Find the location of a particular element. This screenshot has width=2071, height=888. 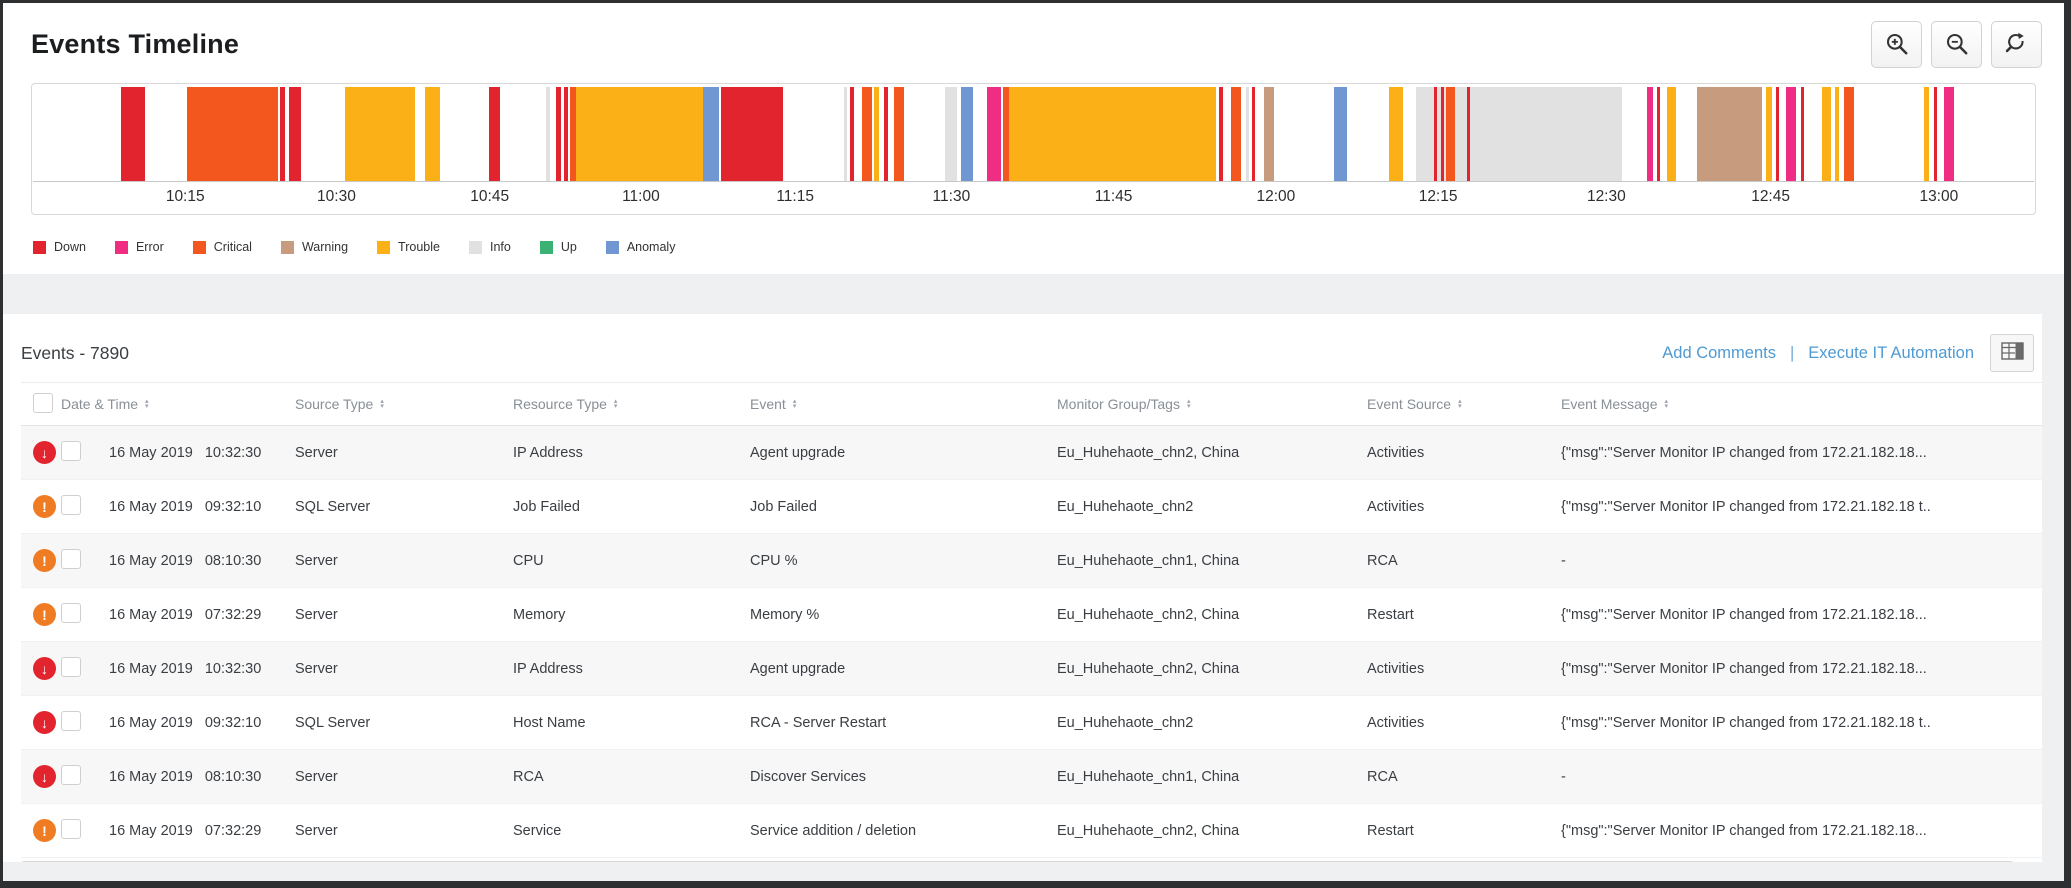

zoom-out-button is located at coordinates (1956, 44).